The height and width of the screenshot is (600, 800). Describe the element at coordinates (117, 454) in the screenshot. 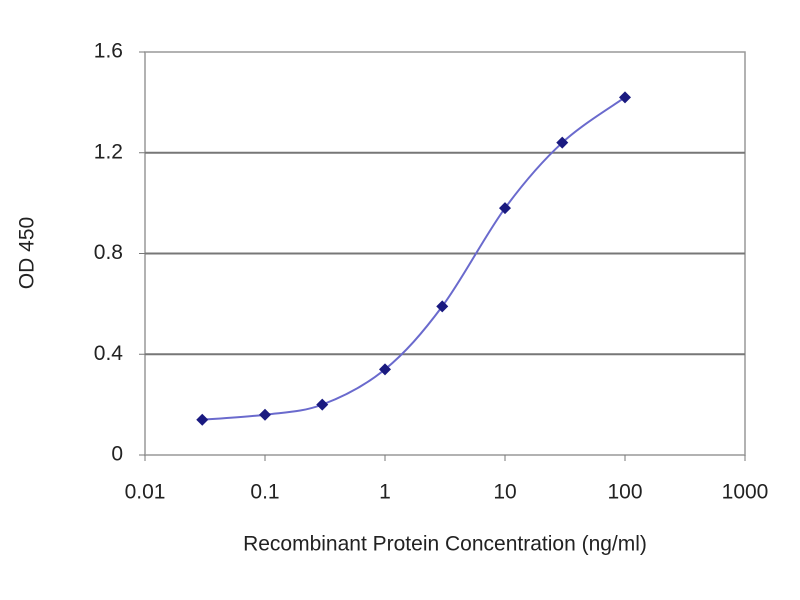

I see `y-tick-label: 0` at that location.